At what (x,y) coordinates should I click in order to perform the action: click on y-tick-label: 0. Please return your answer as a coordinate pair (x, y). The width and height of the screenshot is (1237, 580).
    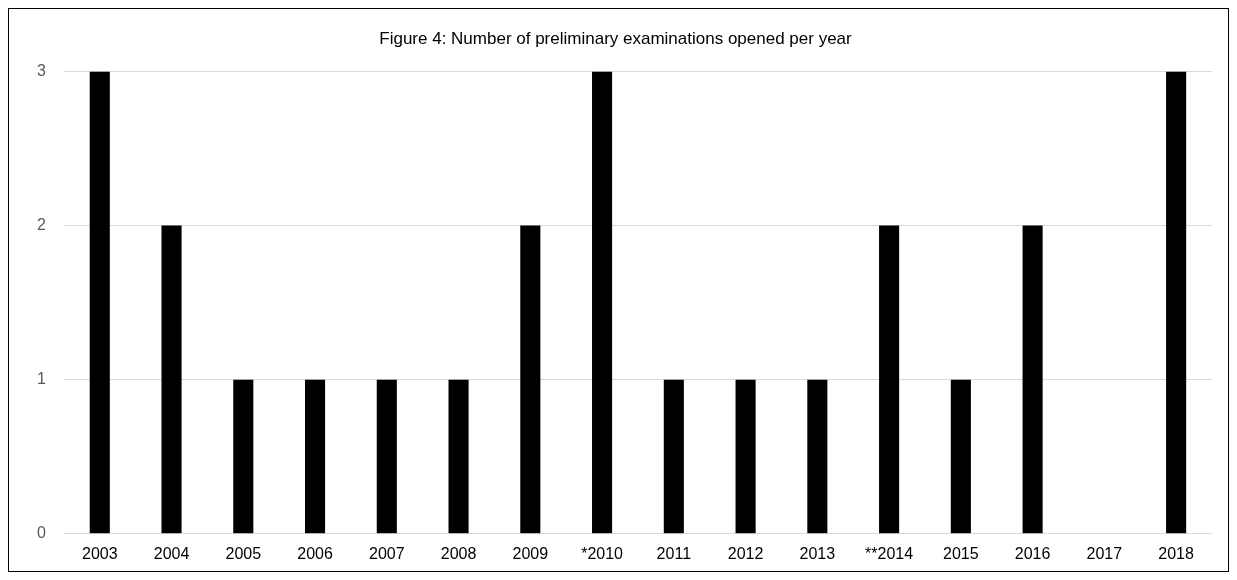
    Looking at the image, I should click on (41, 533).